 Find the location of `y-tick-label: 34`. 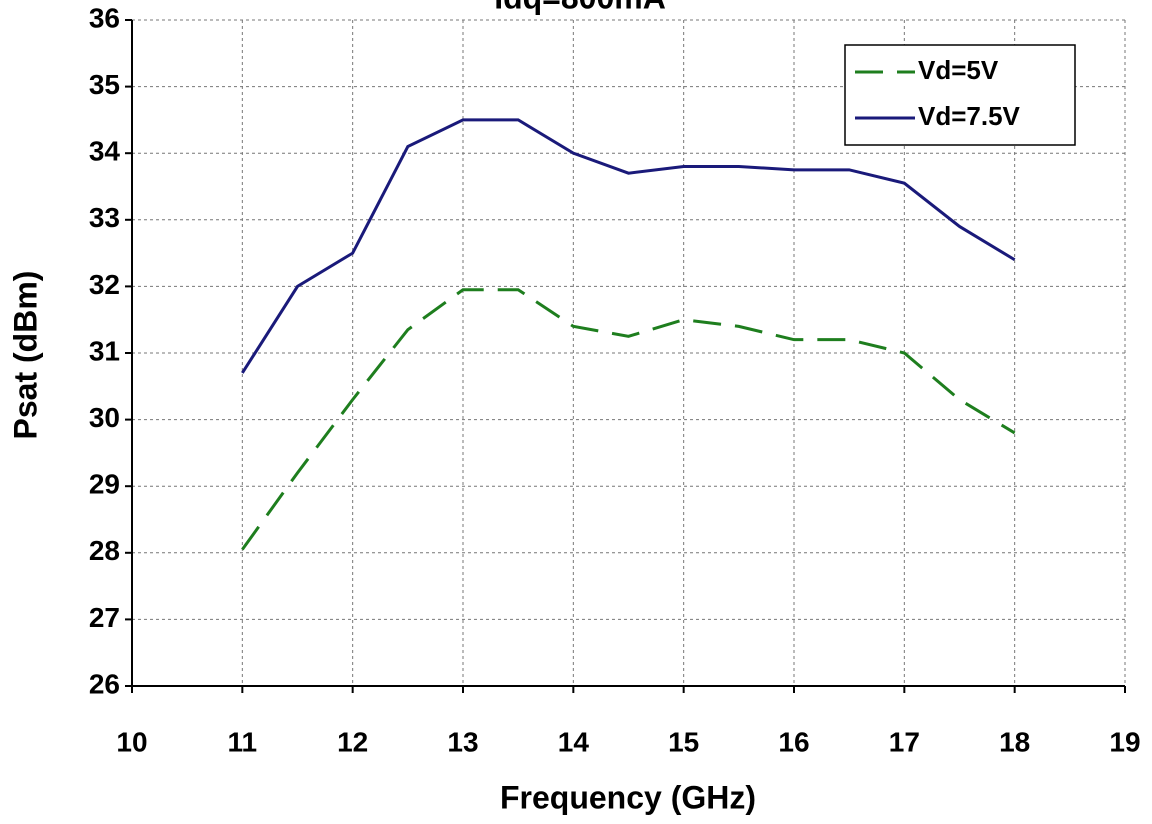

y-tick-label: 34 is located at coordinates (105, 151).